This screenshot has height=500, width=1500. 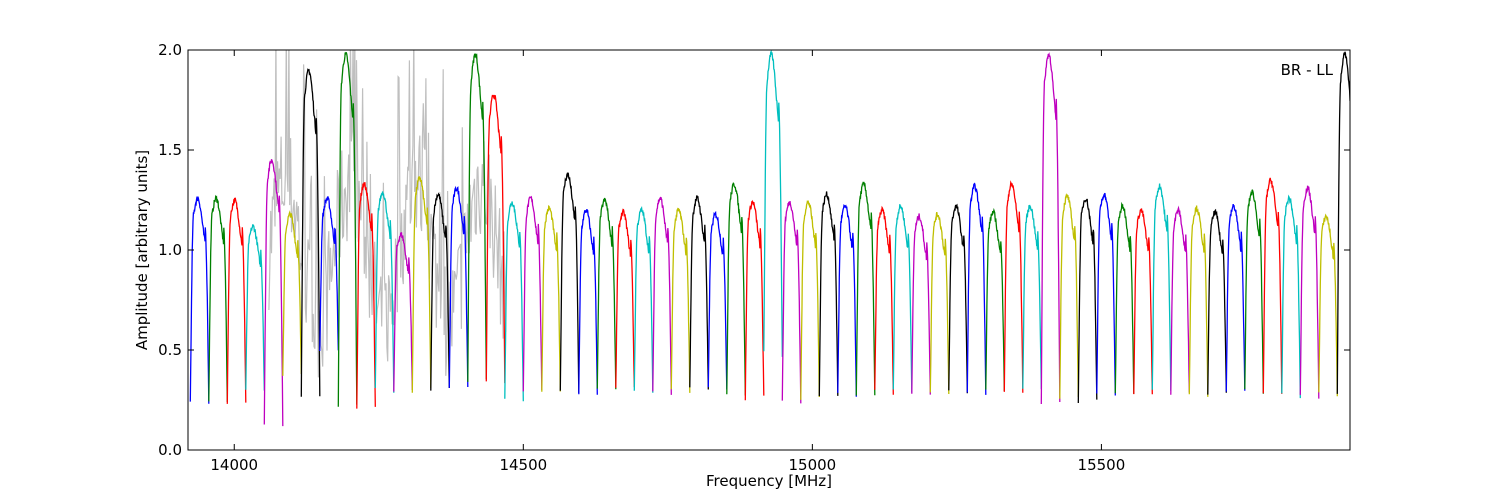 I want to click on y-tick-label: 2.0, so click(x=170, y=50).